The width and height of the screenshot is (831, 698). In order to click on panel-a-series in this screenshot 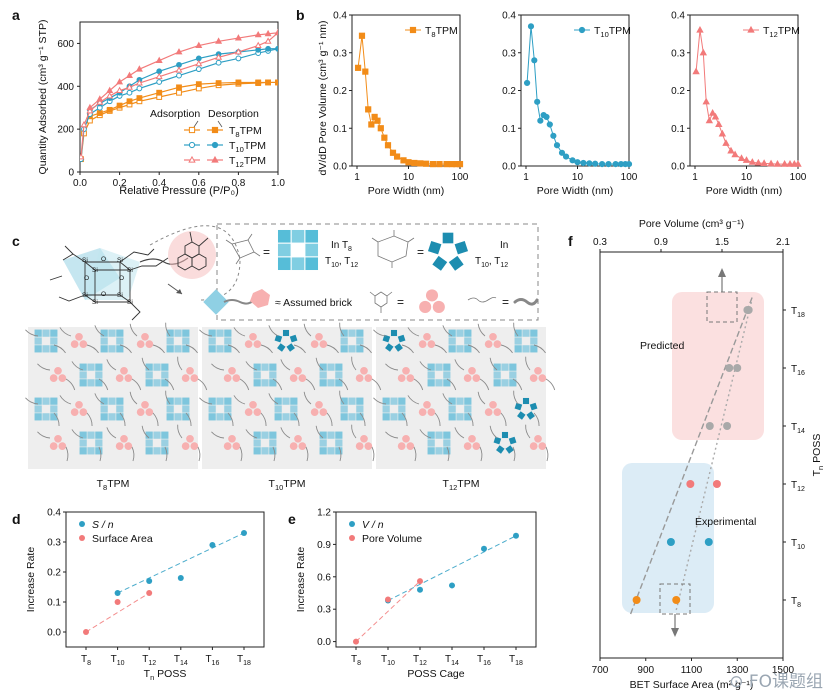, I will do `click(179, 95)`.